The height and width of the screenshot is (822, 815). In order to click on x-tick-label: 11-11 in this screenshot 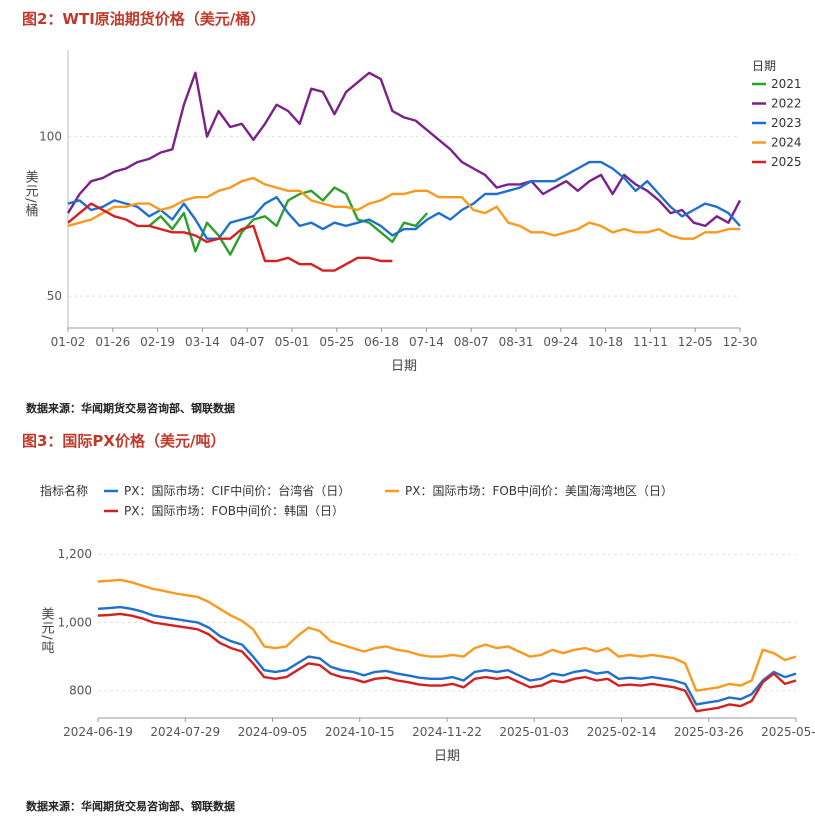, I will do `click(650, 342)`.